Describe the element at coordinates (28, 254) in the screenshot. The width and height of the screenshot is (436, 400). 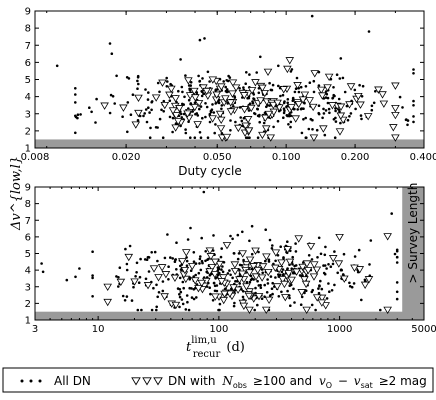
I see `y-tick-label: 5` at that location.